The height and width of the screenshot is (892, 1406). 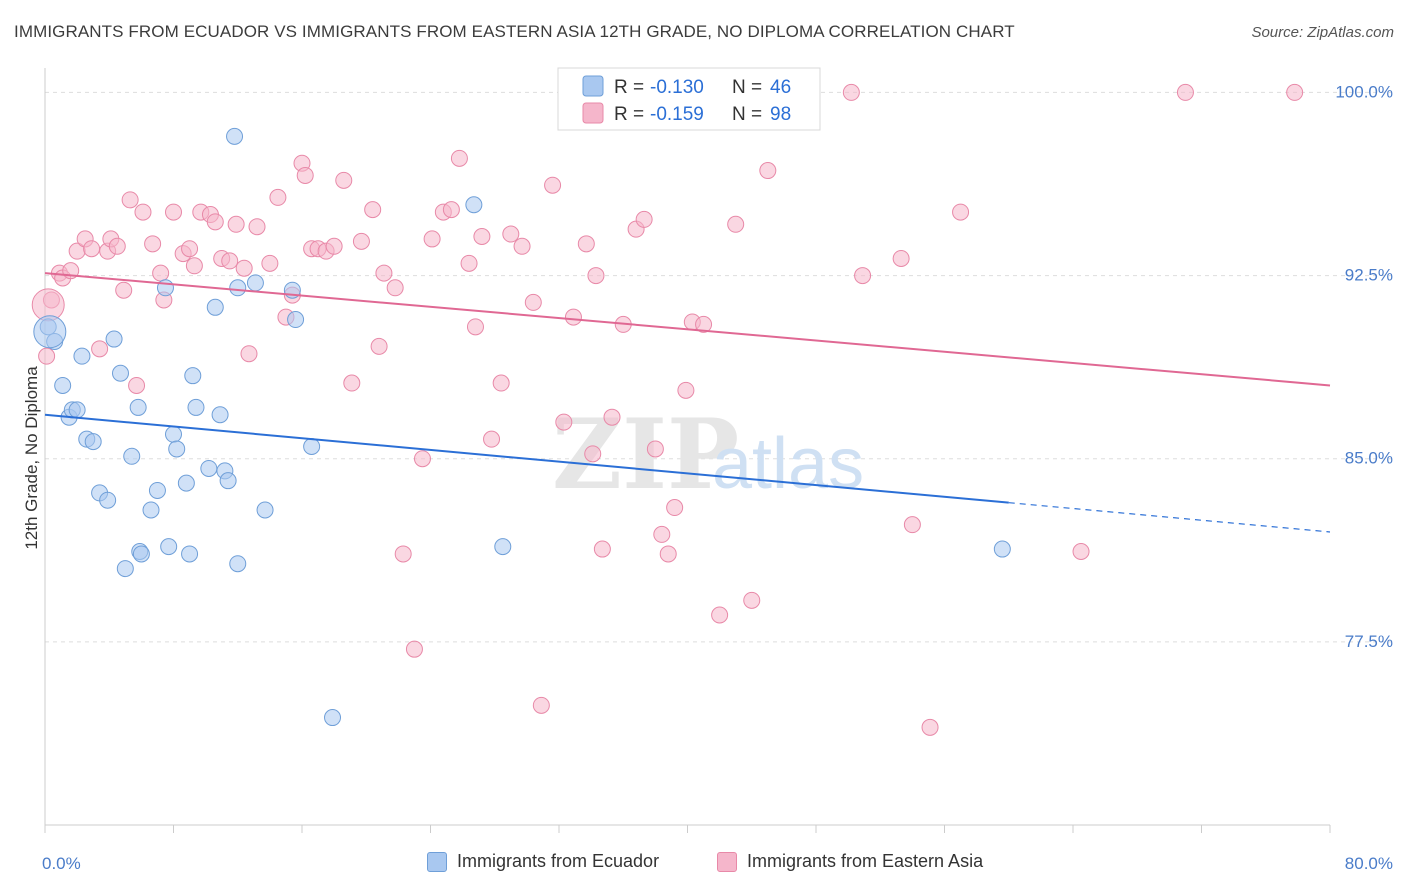 What do you see at coordinates (629, 87) in the screenshot?
I see `legend-r-label-1: R =` at bounding box center [629, 87].